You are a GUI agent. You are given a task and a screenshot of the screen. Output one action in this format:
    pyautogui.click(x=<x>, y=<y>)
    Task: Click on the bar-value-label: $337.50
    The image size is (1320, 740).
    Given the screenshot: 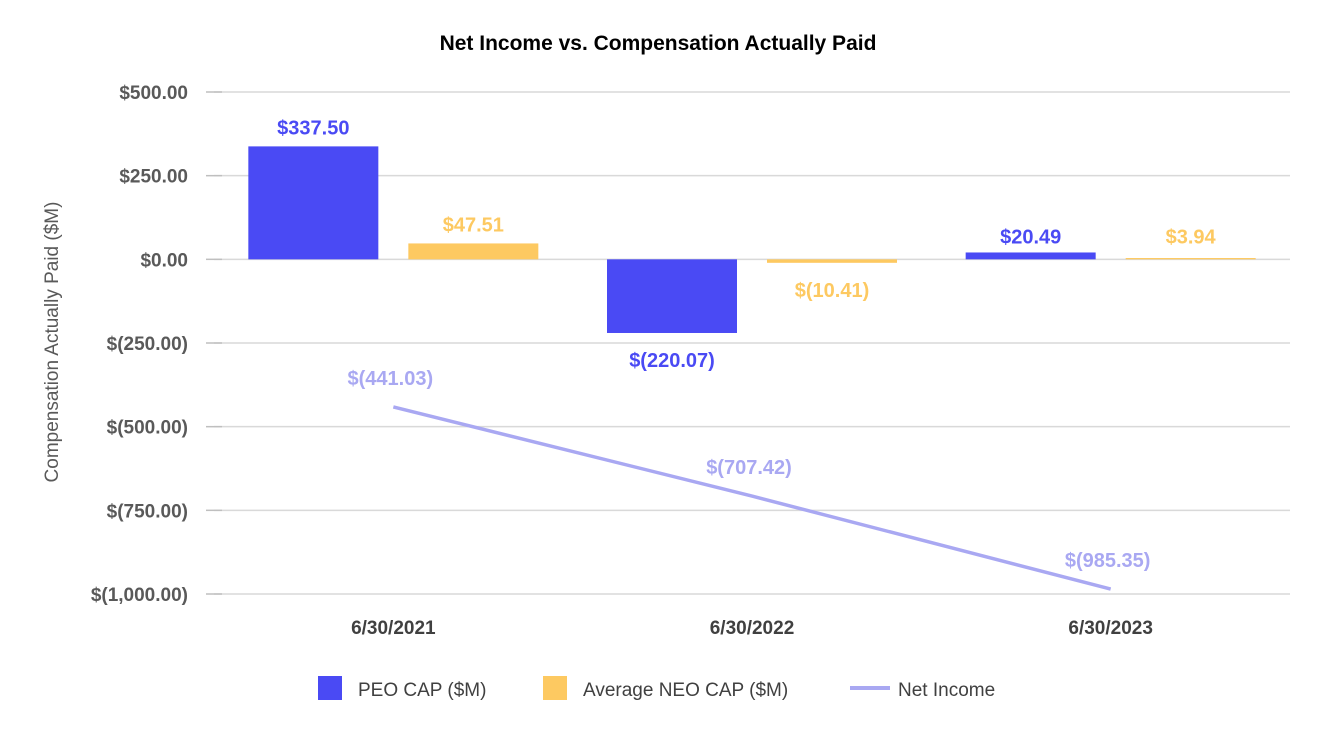 What is the action you would take?
    pyautogui.click(x=313, y=128)
    